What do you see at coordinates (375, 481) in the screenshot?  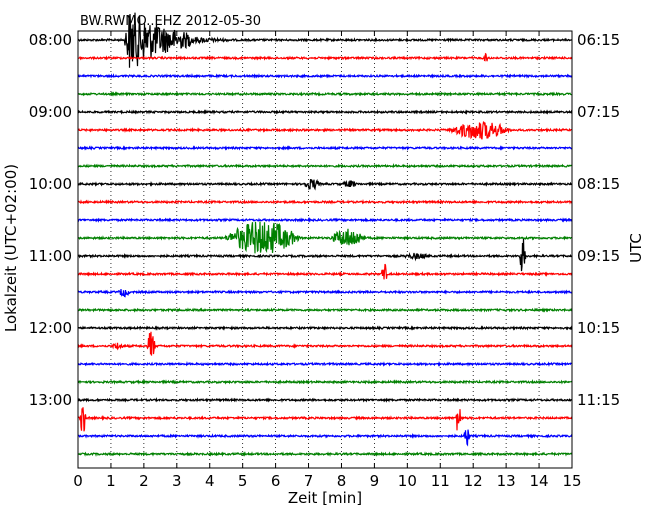 I see `x-tick-label: 9` at bounding box center [375, 481].